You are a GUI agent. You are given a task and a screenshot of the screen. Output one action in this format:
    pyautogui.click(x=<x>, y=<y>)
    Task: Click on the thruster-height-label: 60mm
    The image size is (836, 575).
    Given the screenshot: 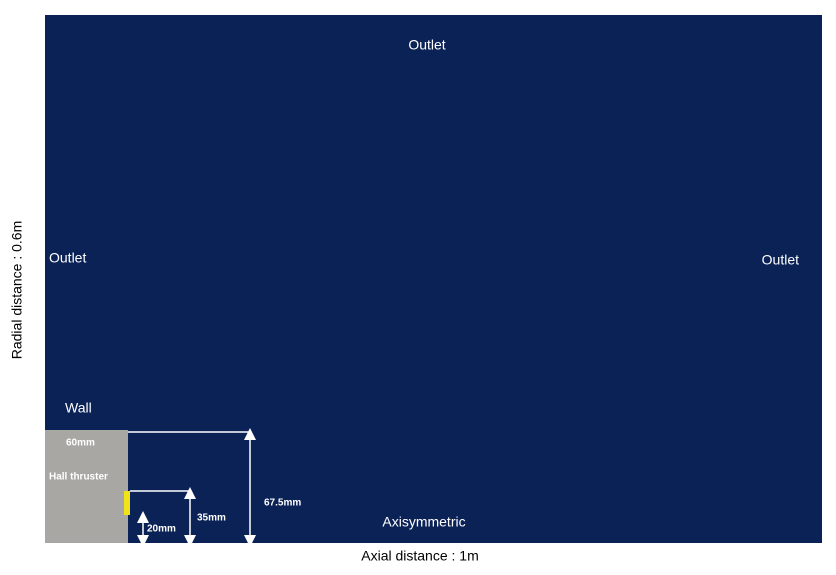 What is the action you would take?
    pyautogui.click(x=80, y=443)
    